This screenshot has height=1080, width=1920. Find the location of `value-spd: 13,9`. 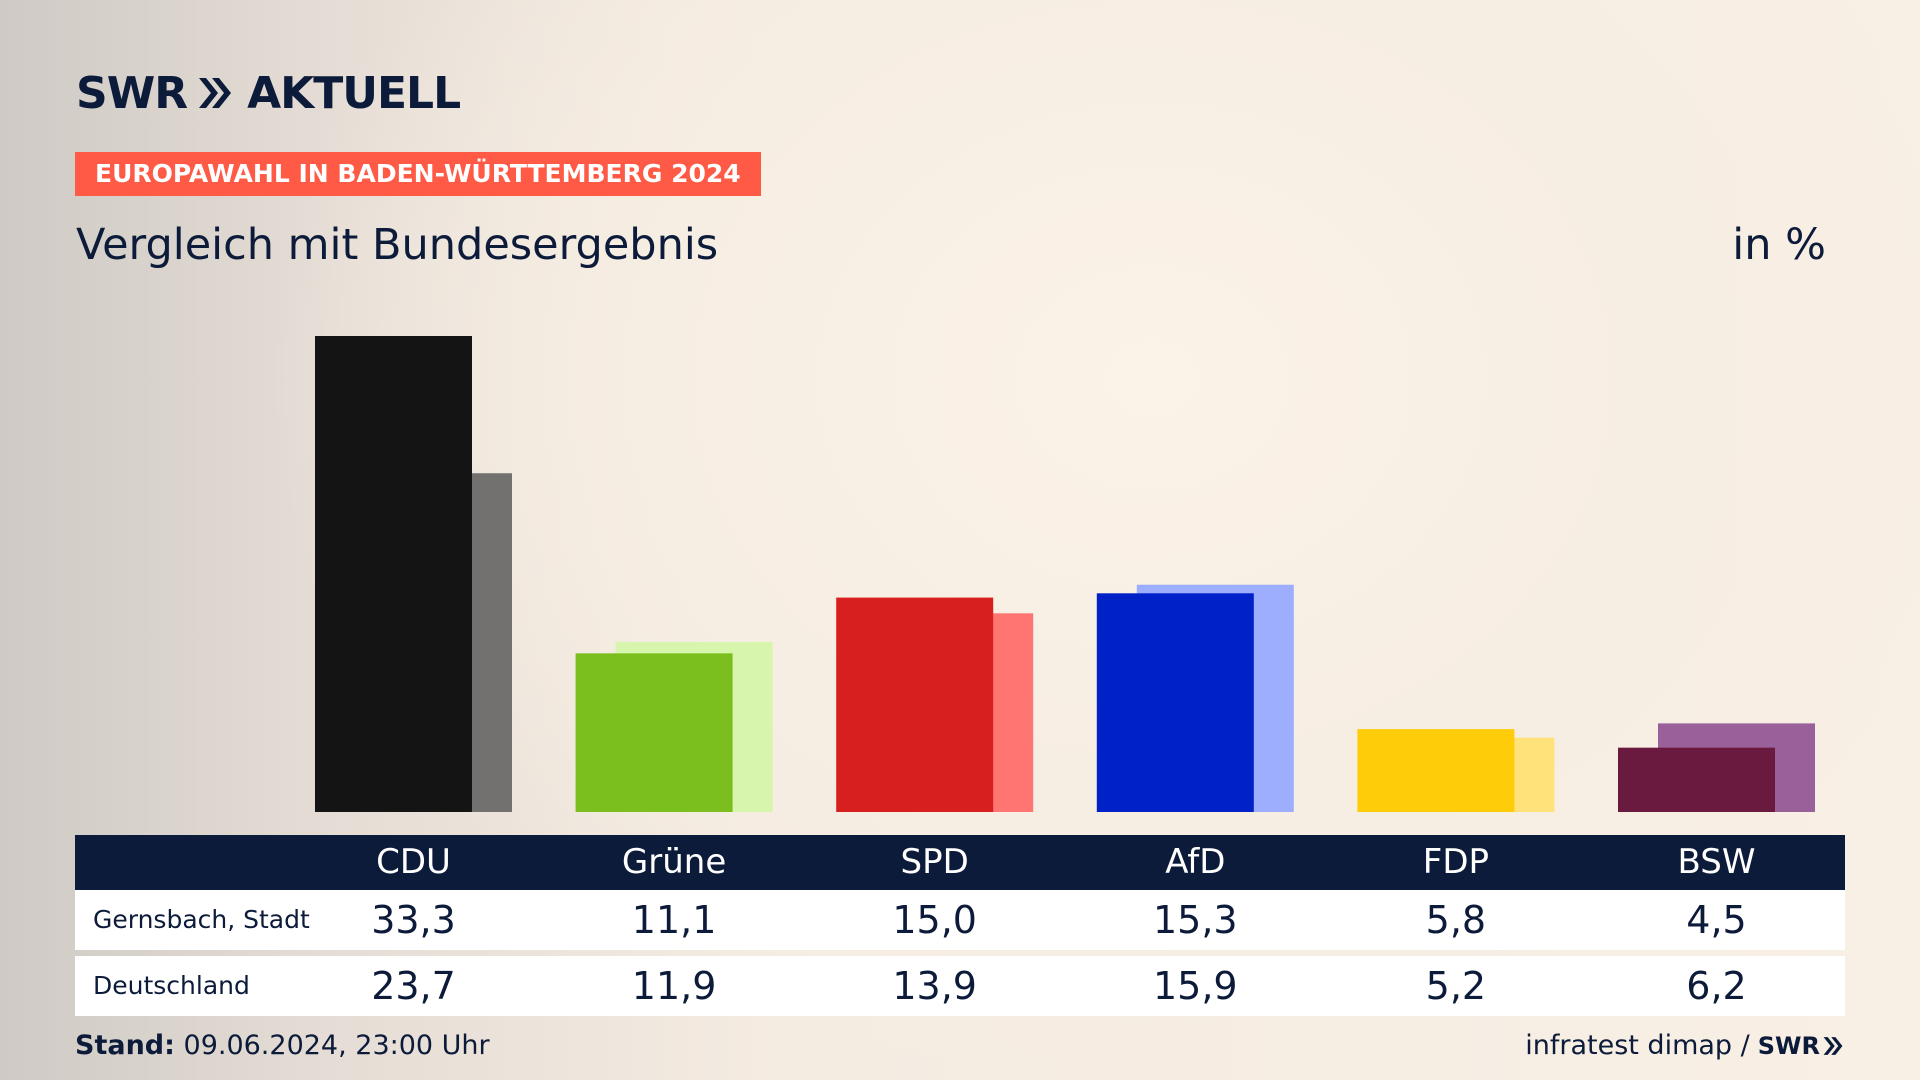

value-spd: 13,9 is located at coordinates (934, 986).